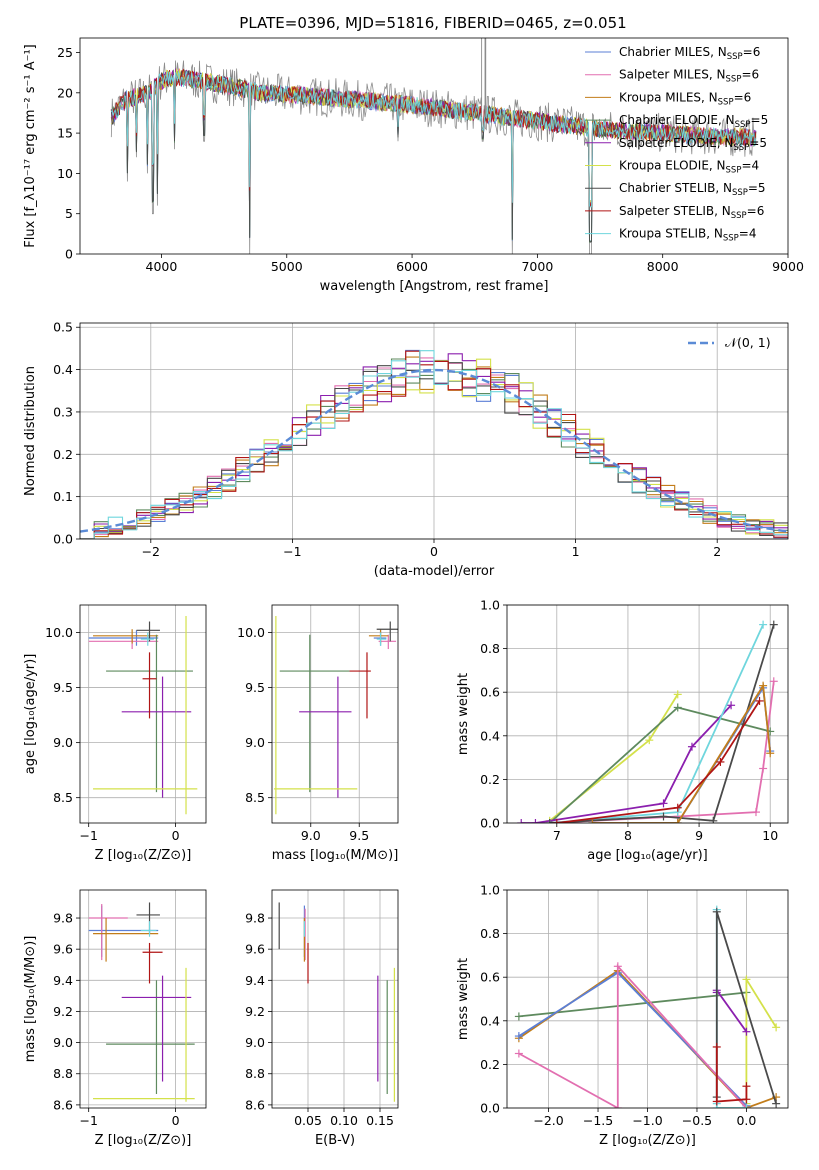 This screenshot has height=1170, width=819. Describe the element at coordinates (69, 254) in the screenshot. I see `y-tick-label: 0` at that location.